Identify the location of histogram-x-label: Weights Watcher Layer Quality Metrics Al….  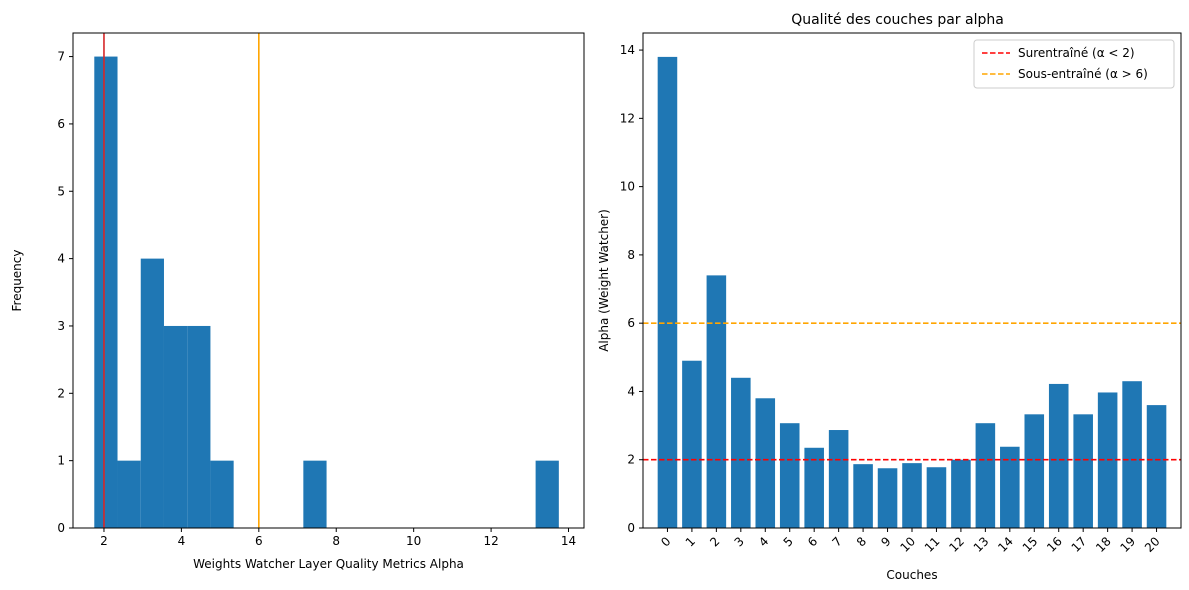
(328, 564).